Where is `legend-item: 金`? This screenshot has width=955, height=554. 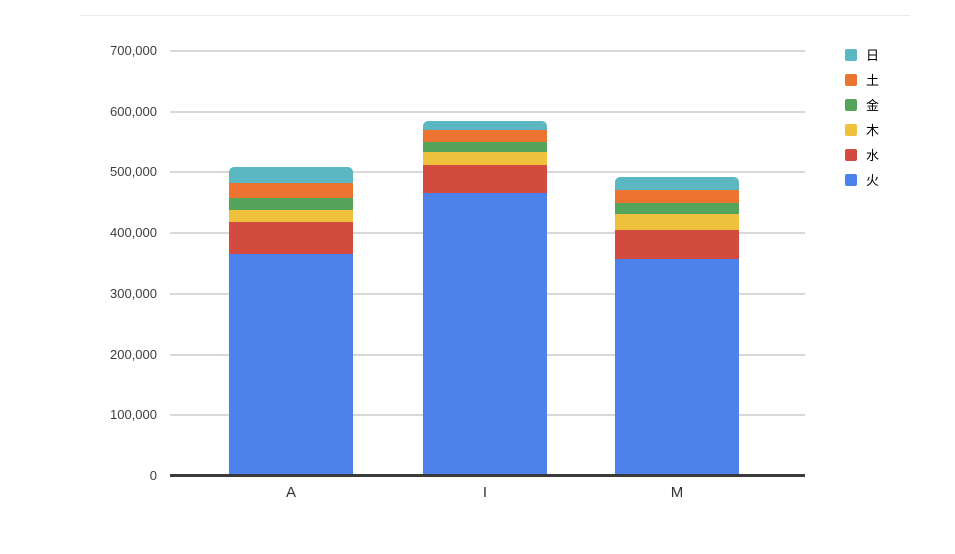
legend-item: 金 is located at coordinates (862, 104).